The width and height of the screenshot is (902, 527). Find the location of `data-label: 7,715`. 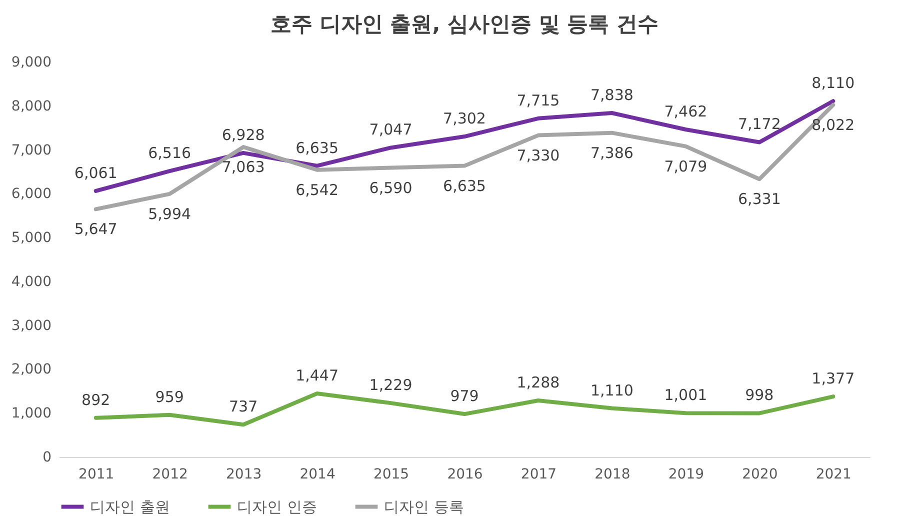

data-label: 7,715 is located at coordinates (538, 100).